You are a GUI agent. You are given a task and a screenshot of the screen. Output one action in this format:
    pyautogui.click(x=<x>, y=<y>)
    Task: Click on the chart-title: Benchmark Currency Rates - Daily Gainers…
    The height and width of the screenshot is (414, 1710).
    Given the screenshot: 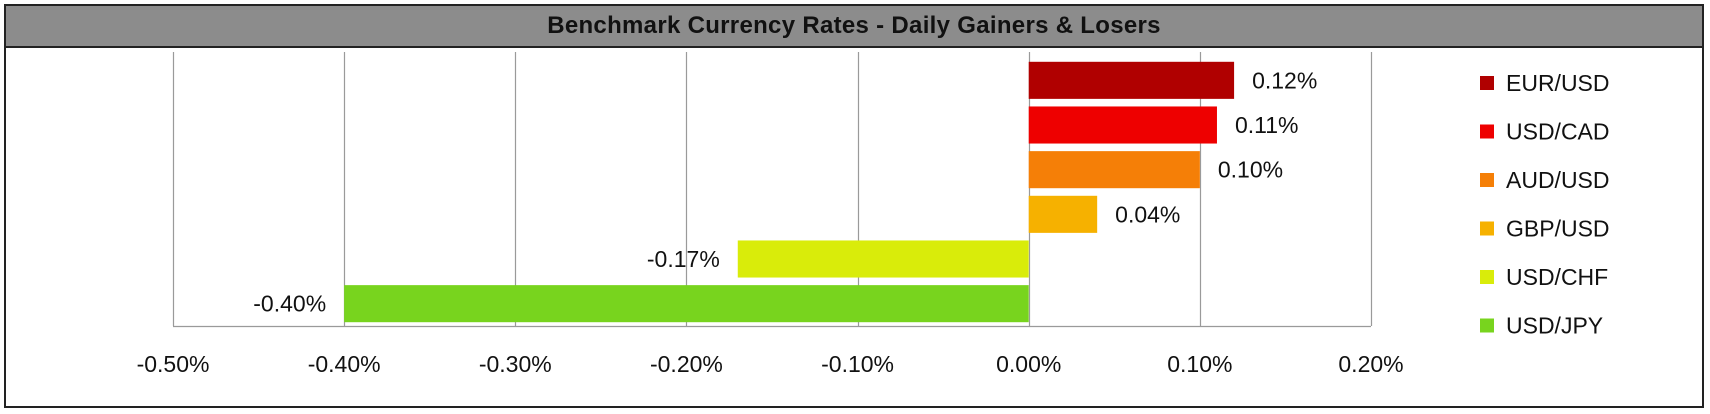 What is the action you would take?
    pyautogui.click(x=854, y=25)
    